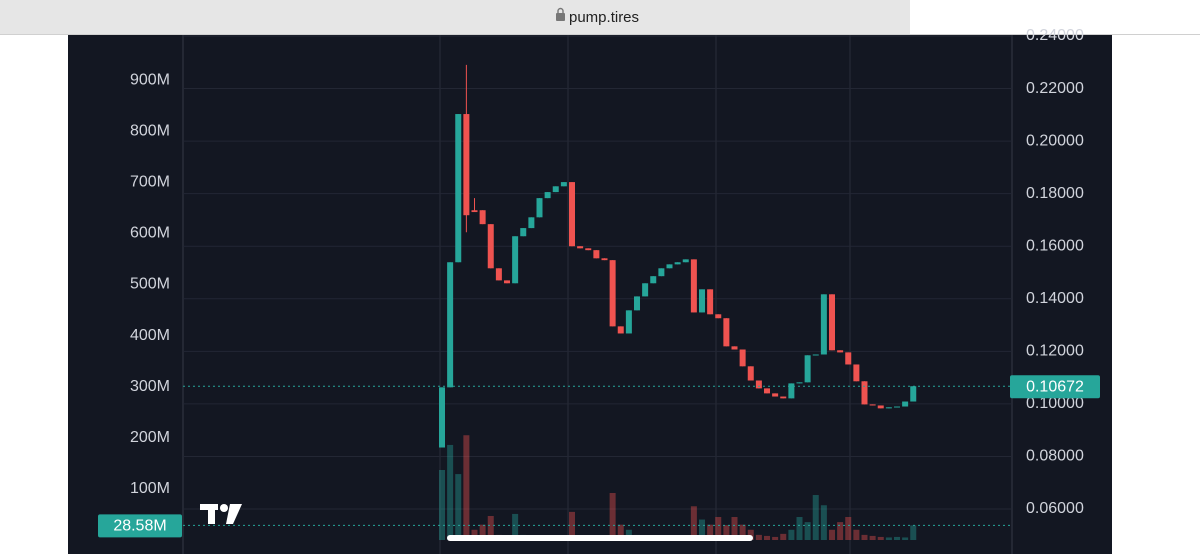 This screenshot has height=554, width=1200. I want to click on y2-tick-label: 0.22000, so click(1055, 88).